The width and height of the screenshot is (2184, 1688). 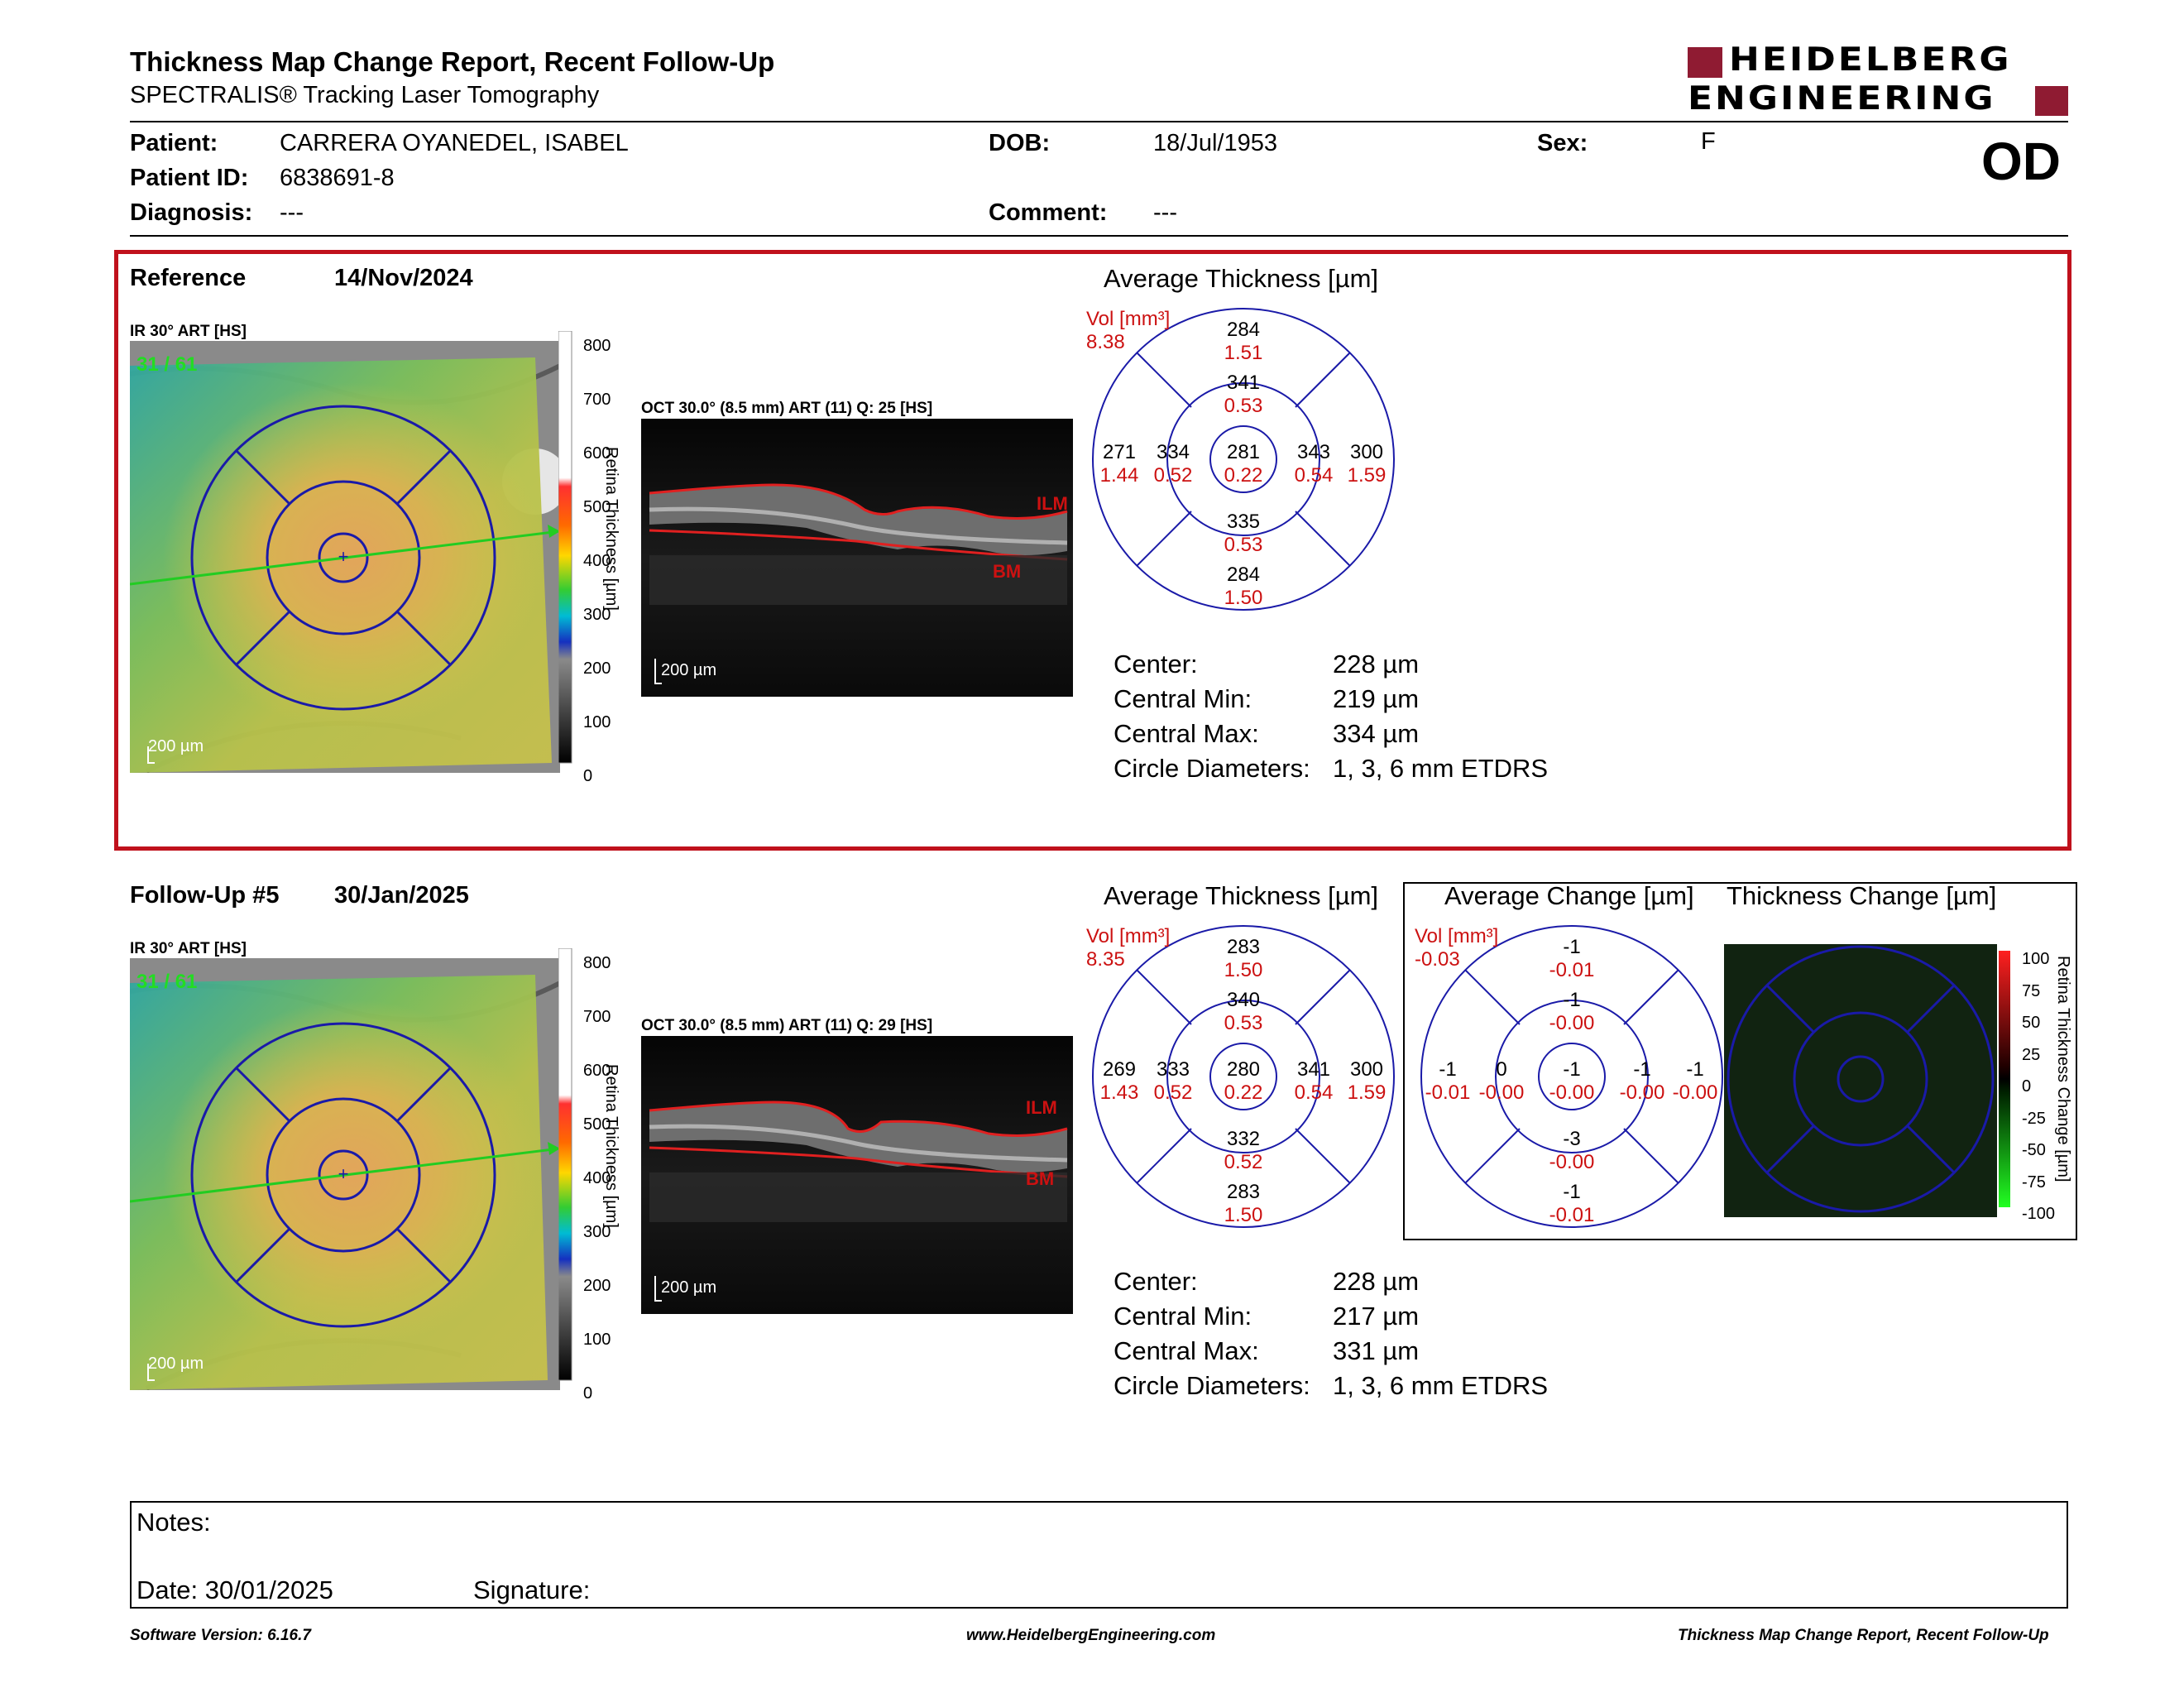 What do you see at coordinates (1173, 1069) in the screenshot?
I see `svg-text: 333` at bounding box center [1173, 1069].